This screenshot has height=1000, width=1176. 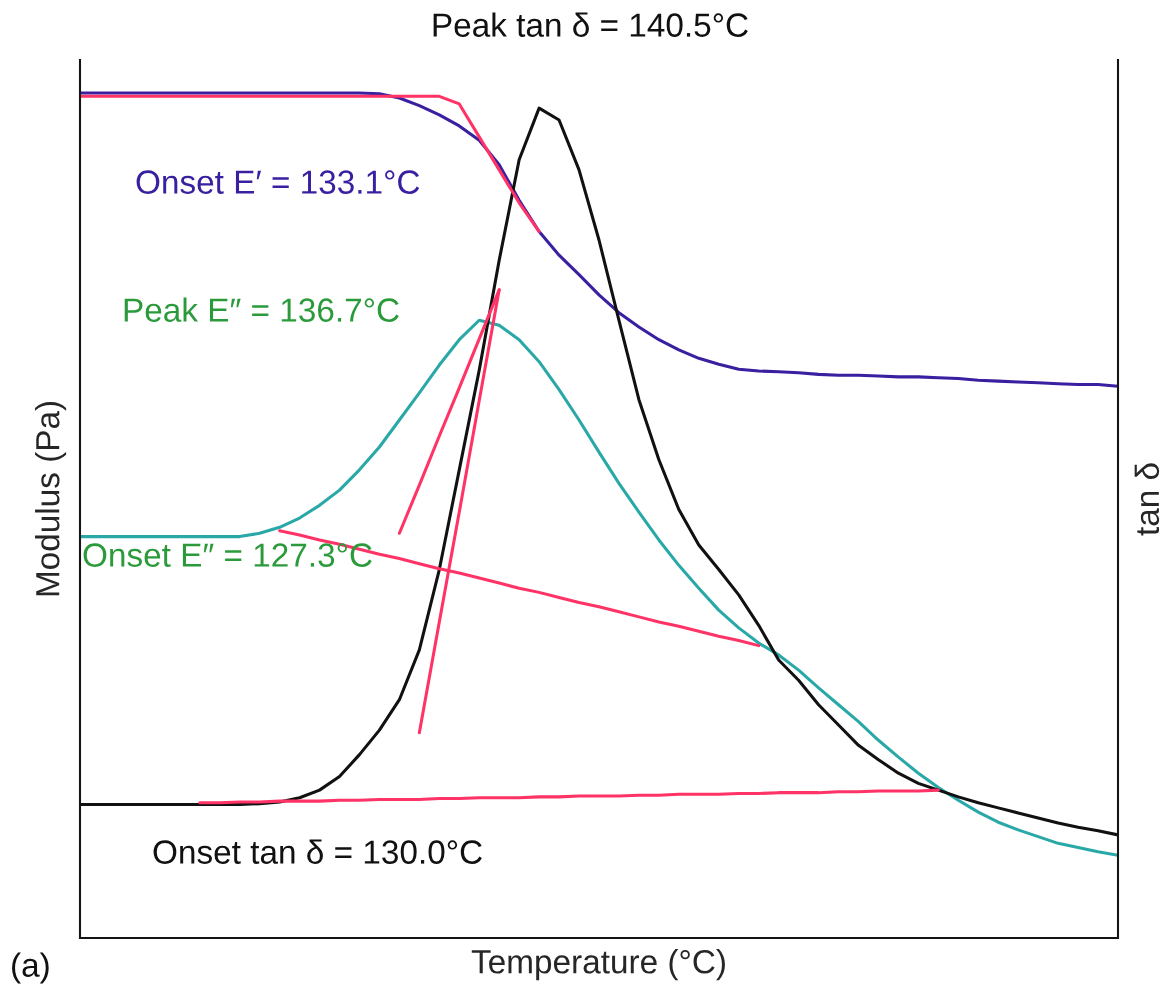 What do you see at coordinates (227, 555) in the screenshot?
I see `annotation: Onset E″ = 127.3°C` at bounding box center [227, 555].